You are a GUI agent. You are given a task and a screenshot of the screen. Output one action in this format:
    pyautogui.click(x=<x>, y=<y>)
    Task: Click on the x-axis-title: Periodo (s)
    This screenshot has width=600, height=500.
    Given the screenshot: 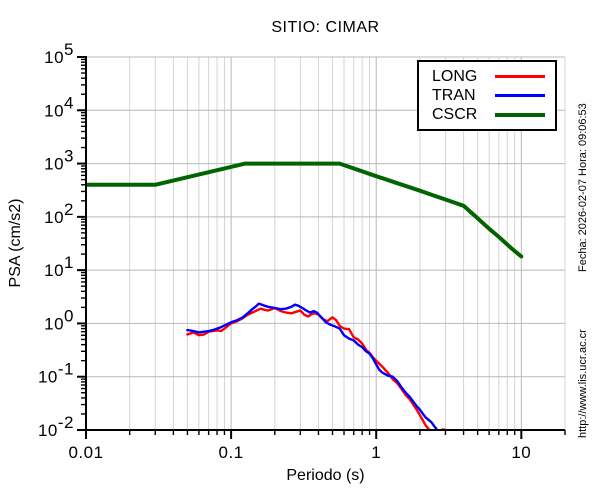 What is the action you would take?
    pyautogui.click(x=325, y=475)
    